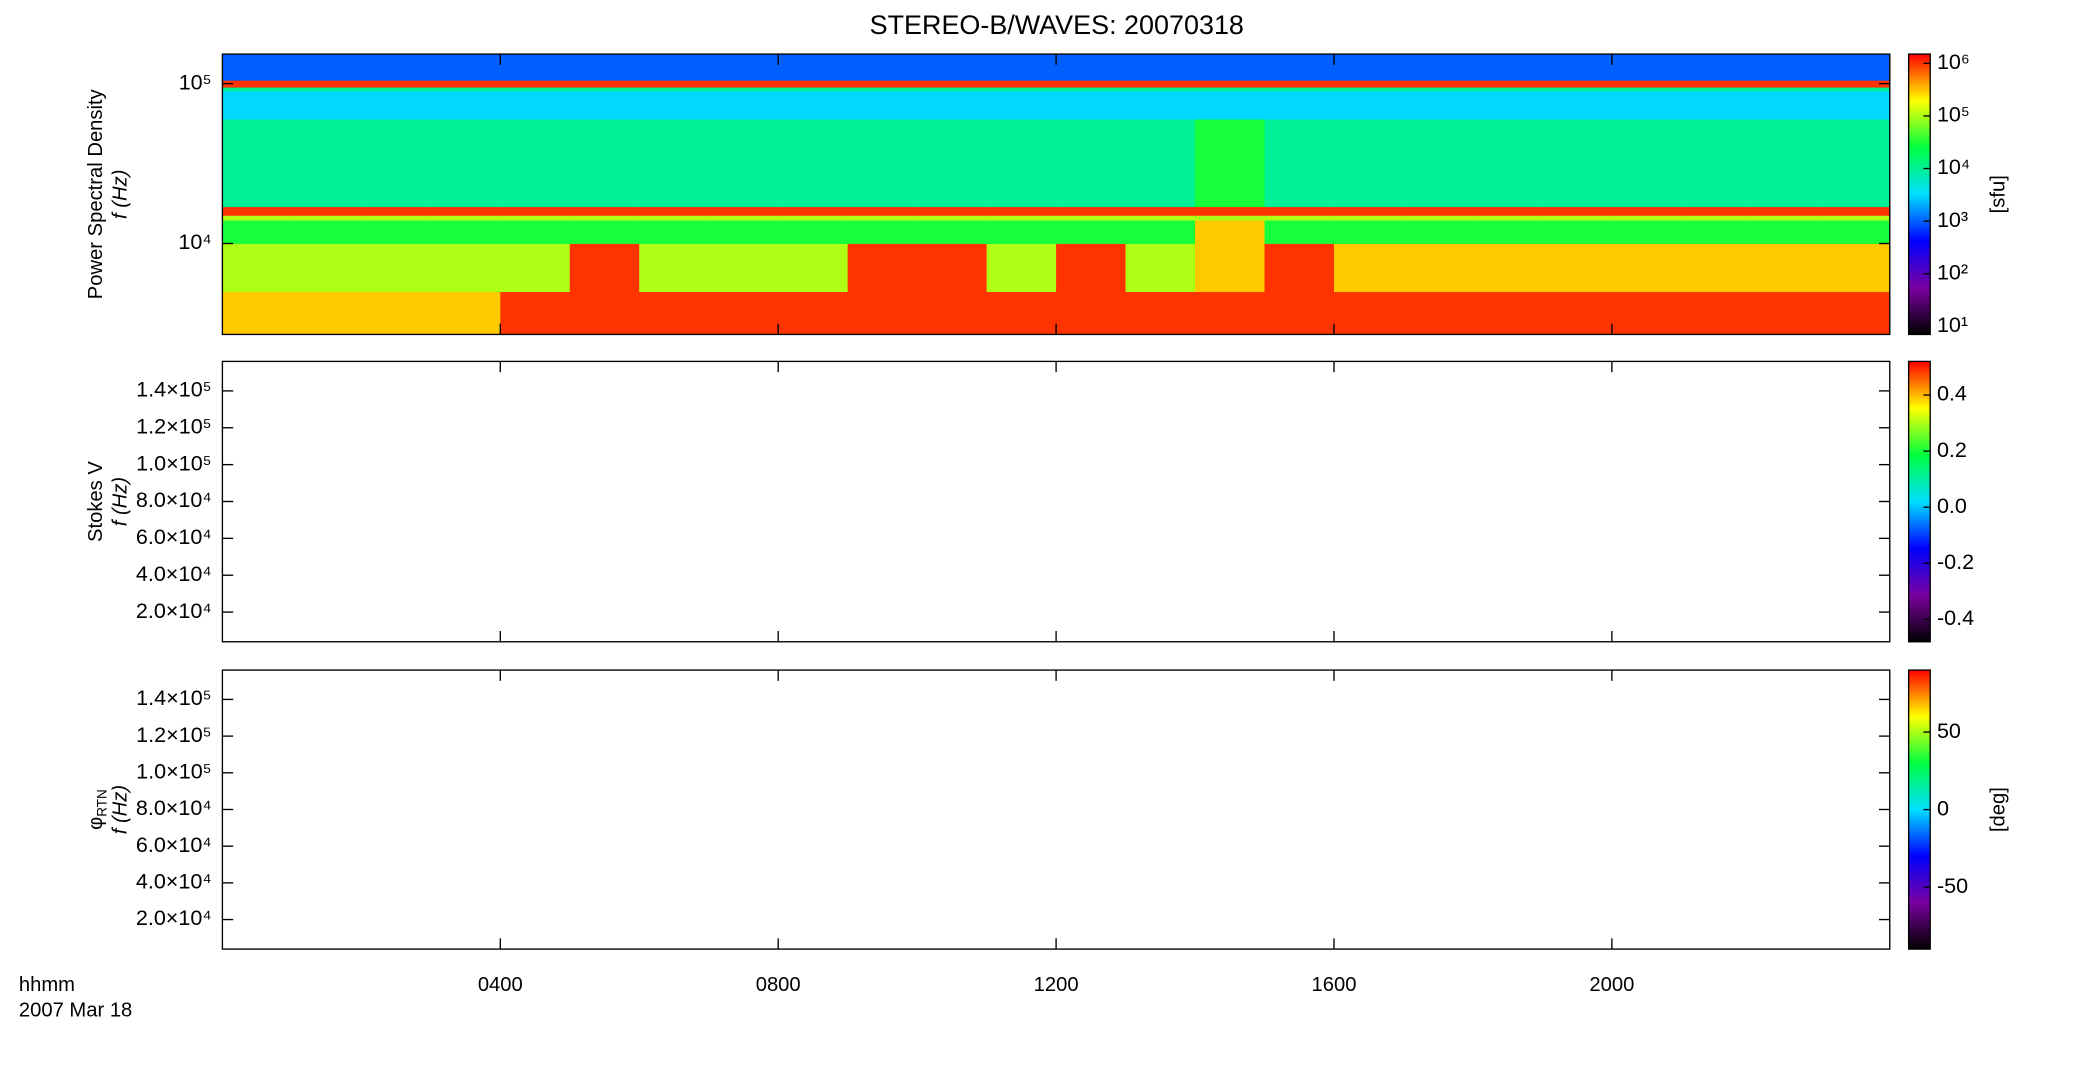 Image resolution: width=2096 pixels, height=1080 pixels. Describe the element at coordinates (1952, 271) in the screenshot. I see `colorbar-tick-label: 10²` at that location.